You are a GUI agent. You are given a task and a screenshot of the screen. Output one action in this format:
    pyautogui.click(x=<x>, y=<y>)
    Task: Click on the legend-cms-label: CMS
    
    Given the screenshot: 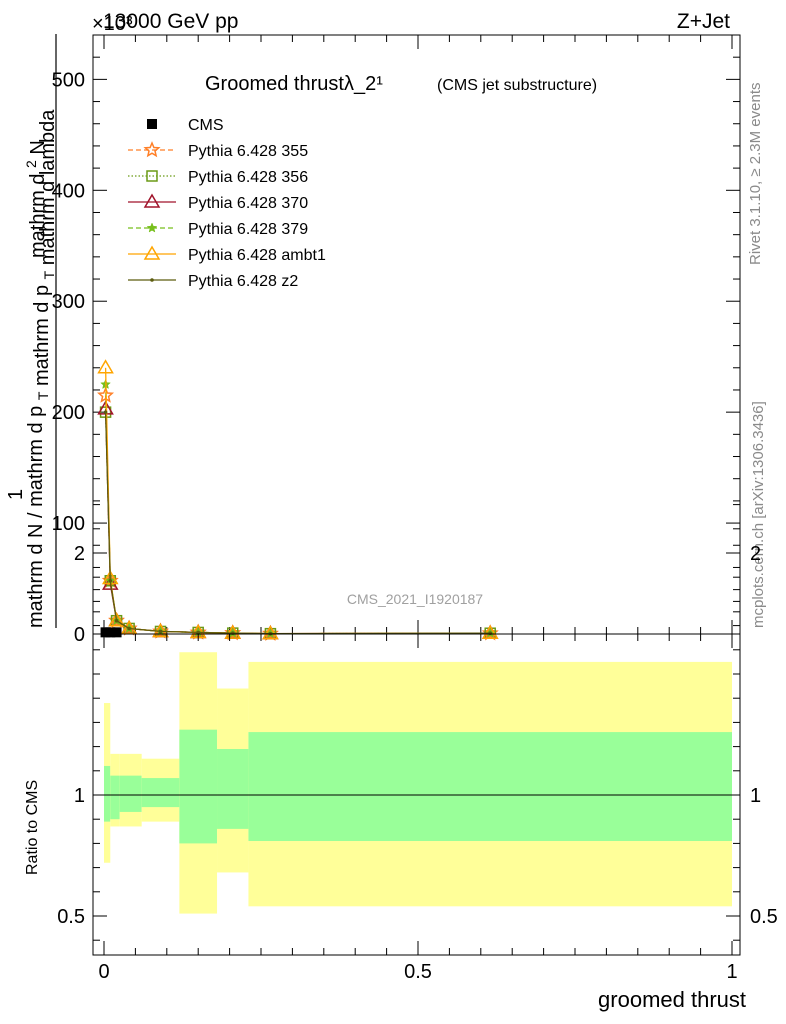 What is the action you would take?
    pyautogui.click(x=206, y=125)
    